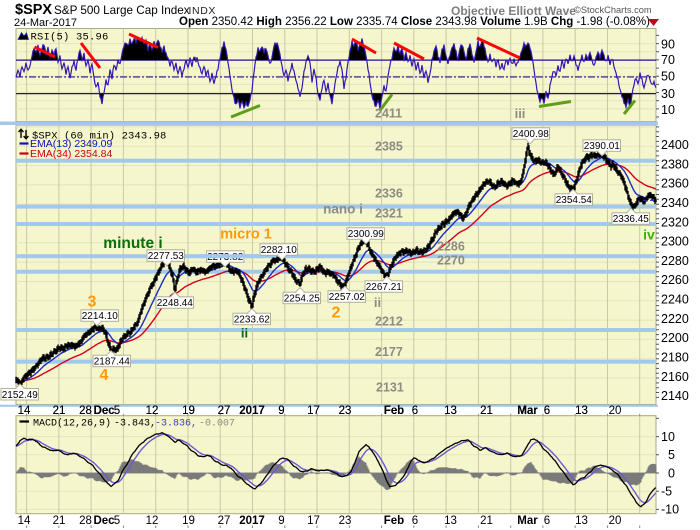 The image size is (700, 530). I want to click on svg-text: micro 1, so click(246, 235).